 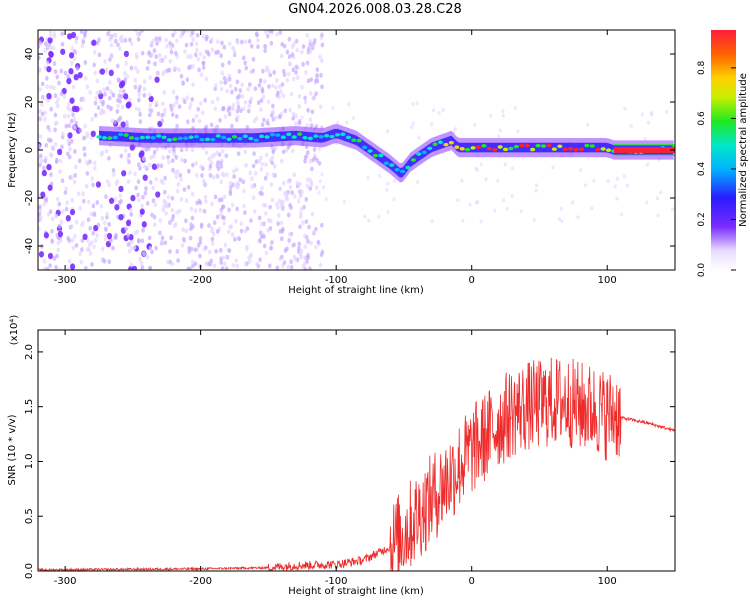 What do you see at coordinates (386, 153) in the screenshot?
I see `ridge-core` at bounding box center [386, 153].